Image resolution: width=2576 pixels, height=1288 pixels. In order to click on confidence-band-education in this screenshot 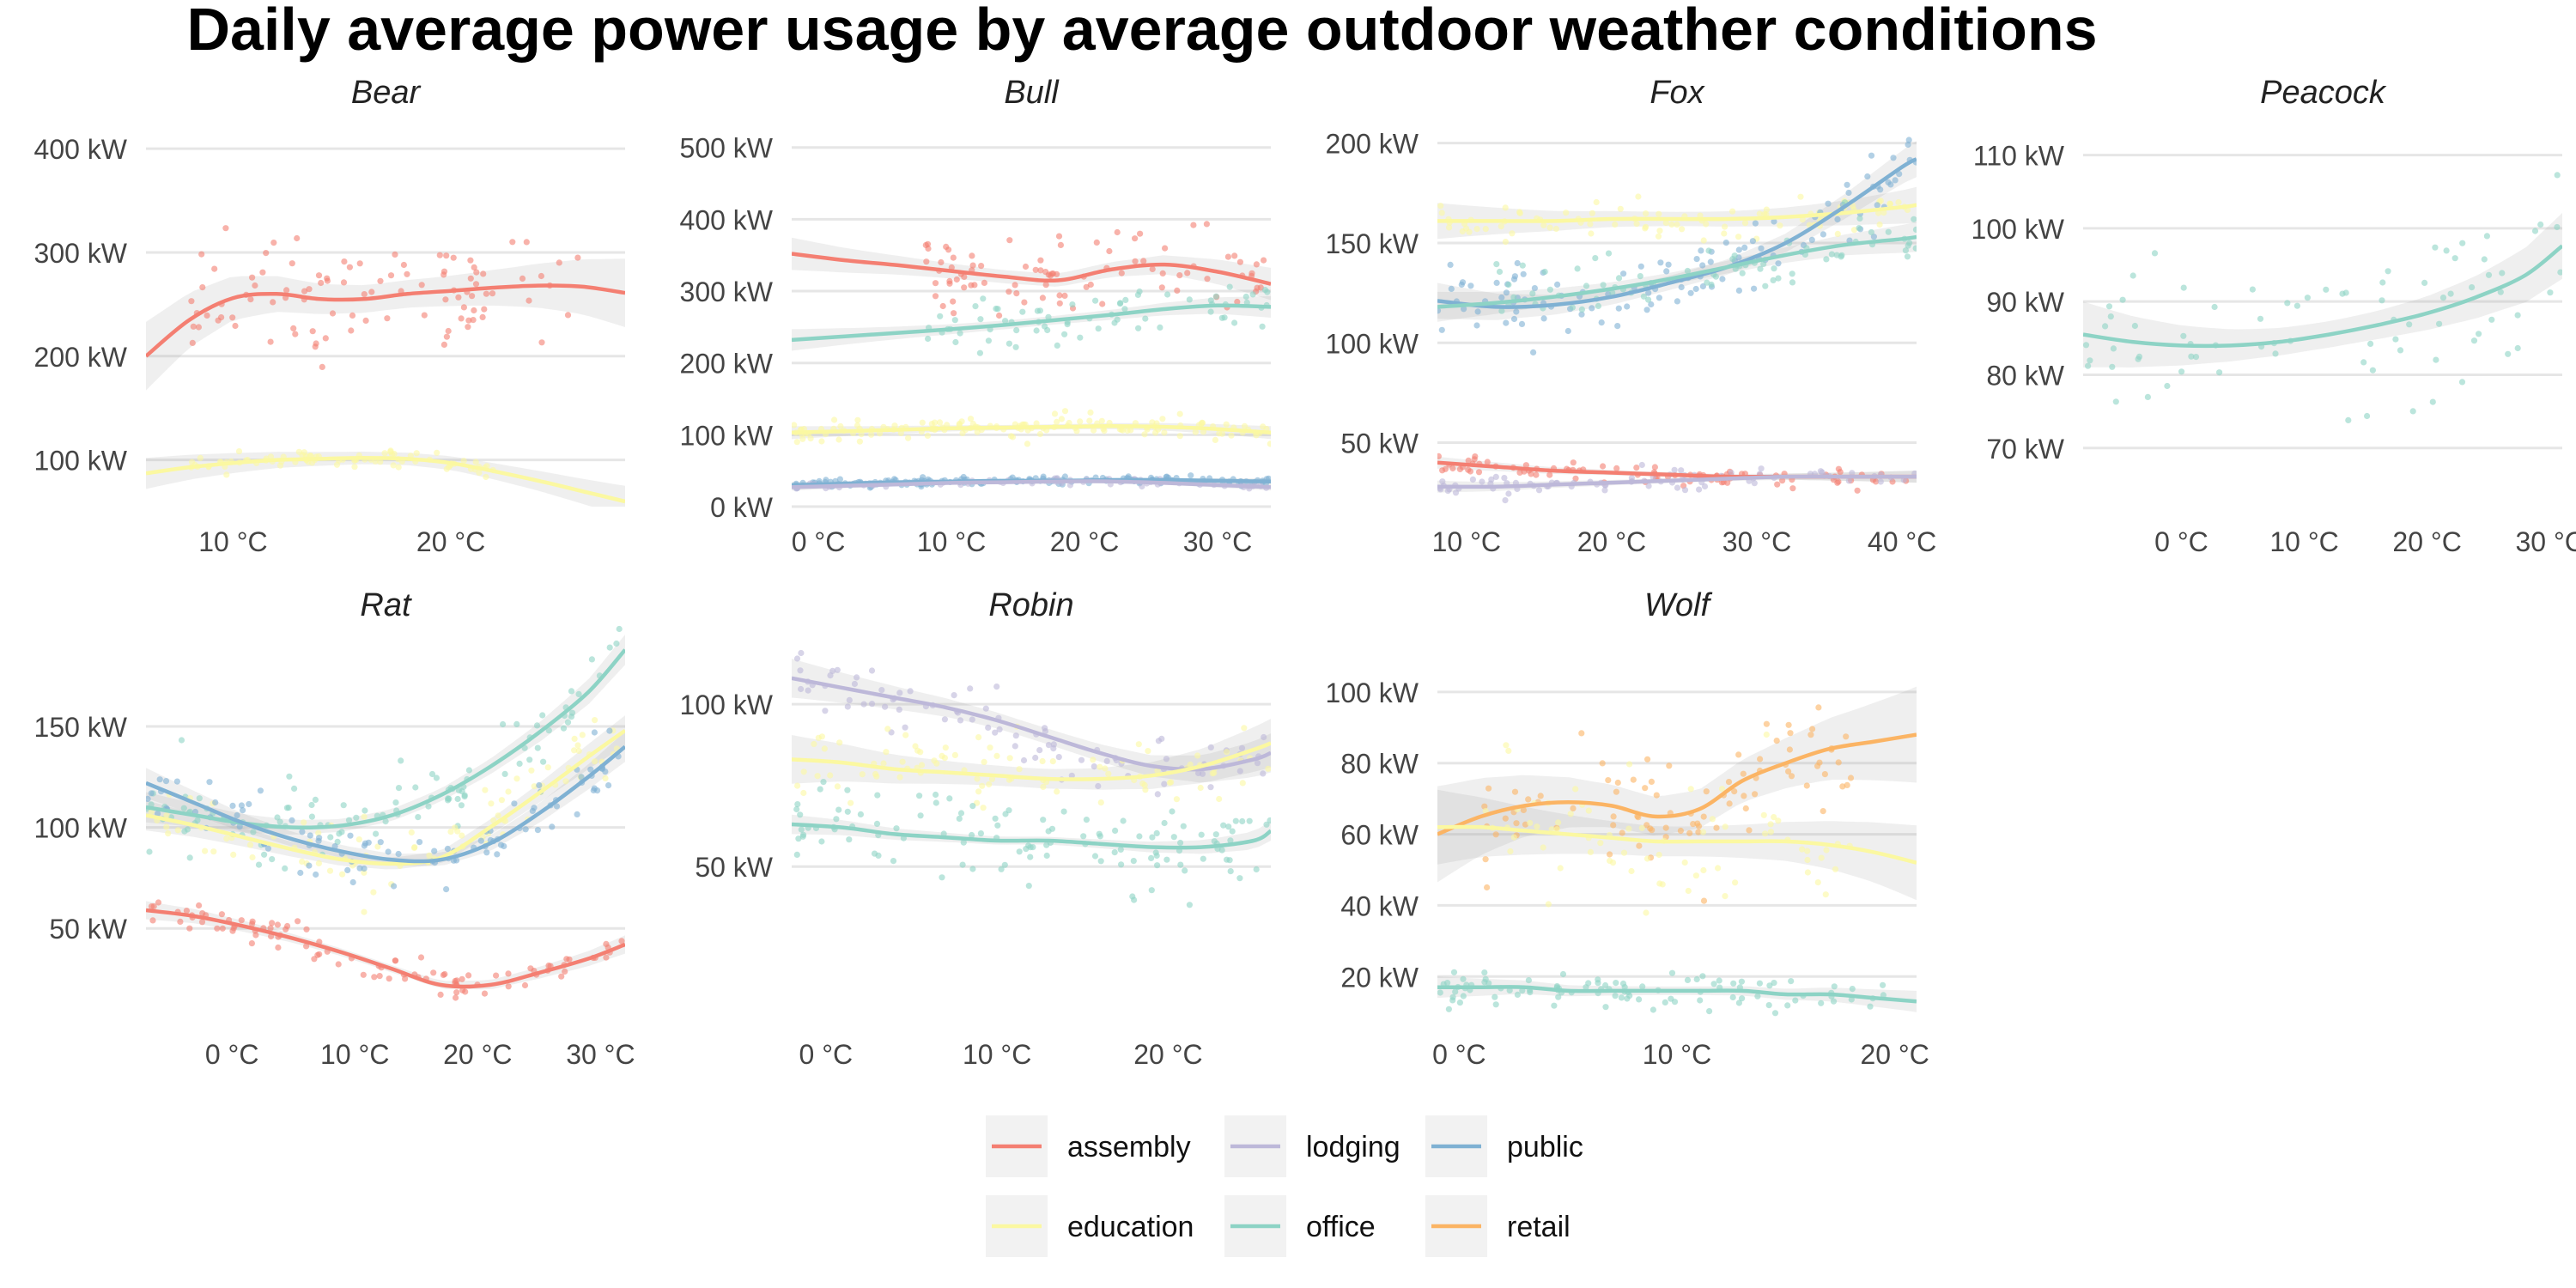, I will do `click(1677, 845)`.